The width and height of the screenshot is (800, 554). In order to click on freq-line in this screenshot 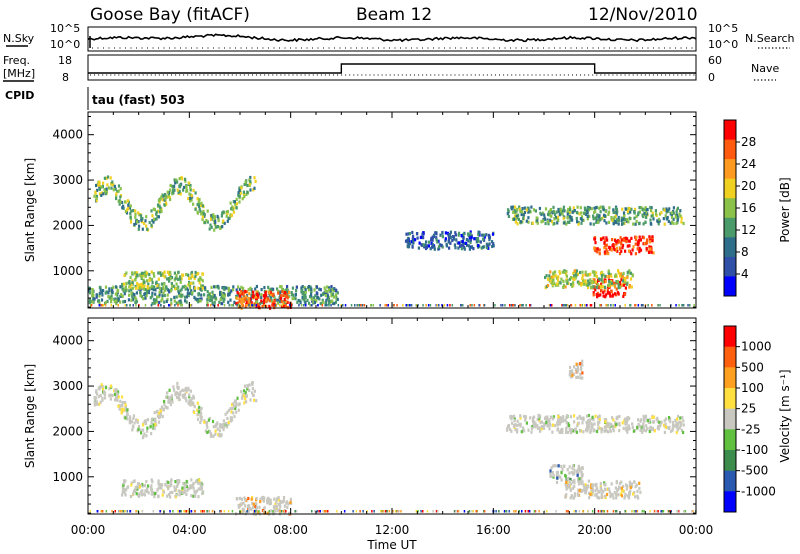, I will do `click(392, 68)`.